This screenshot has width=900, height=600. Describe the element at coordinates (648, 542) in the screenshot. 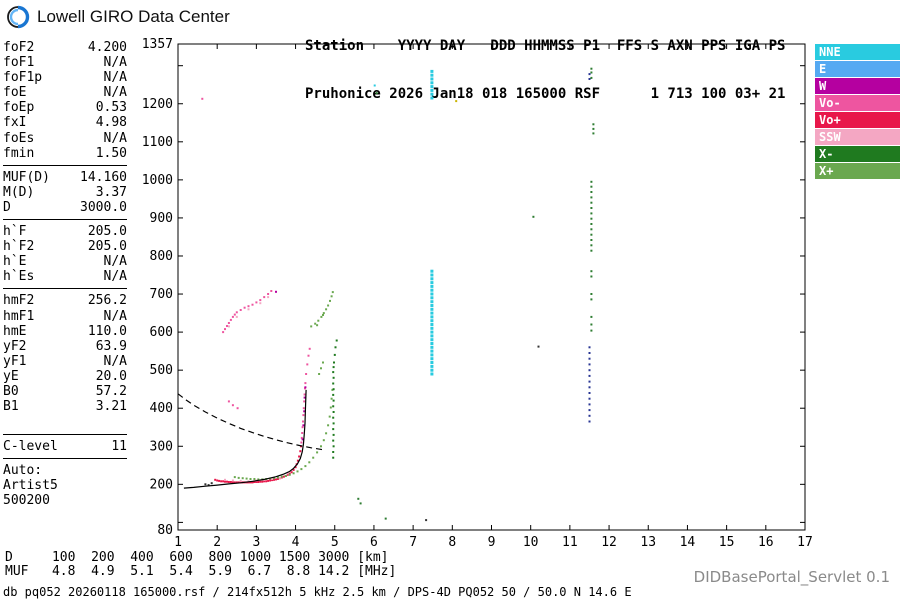

I see `x-tick-label: 13` at that location.